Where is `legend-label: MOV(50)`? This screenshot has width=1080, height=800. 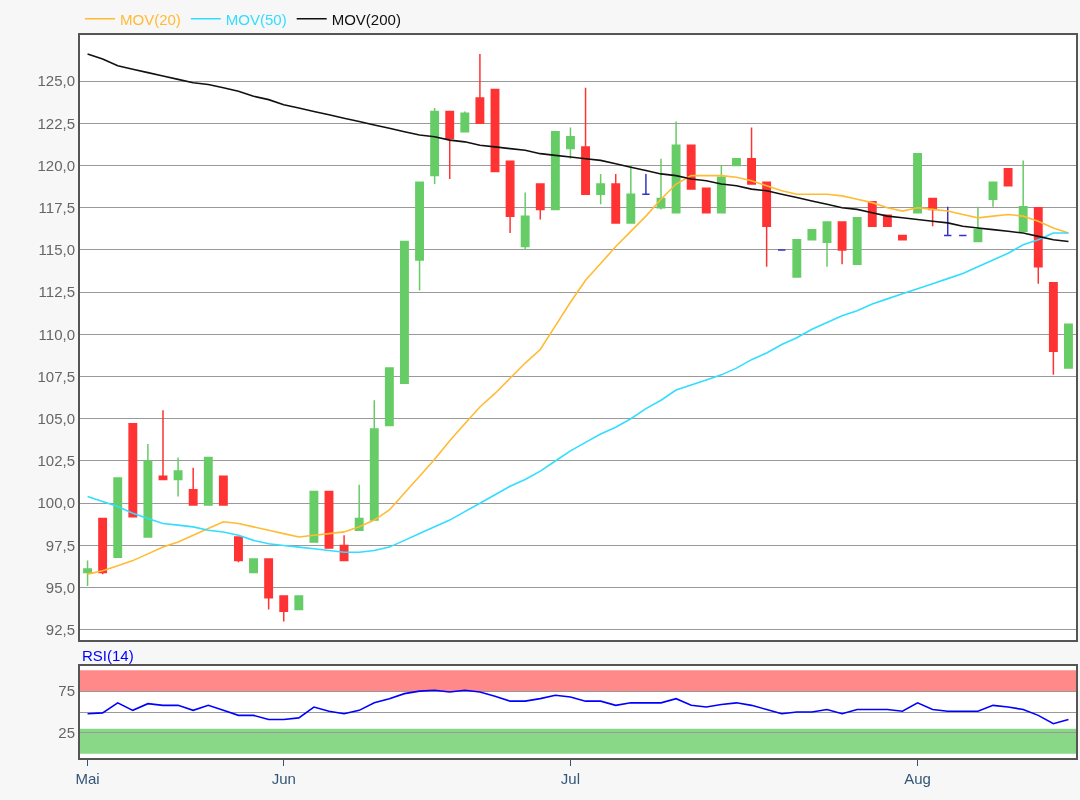 legend-label: MOV(50) is located at coordinates (256, 19).